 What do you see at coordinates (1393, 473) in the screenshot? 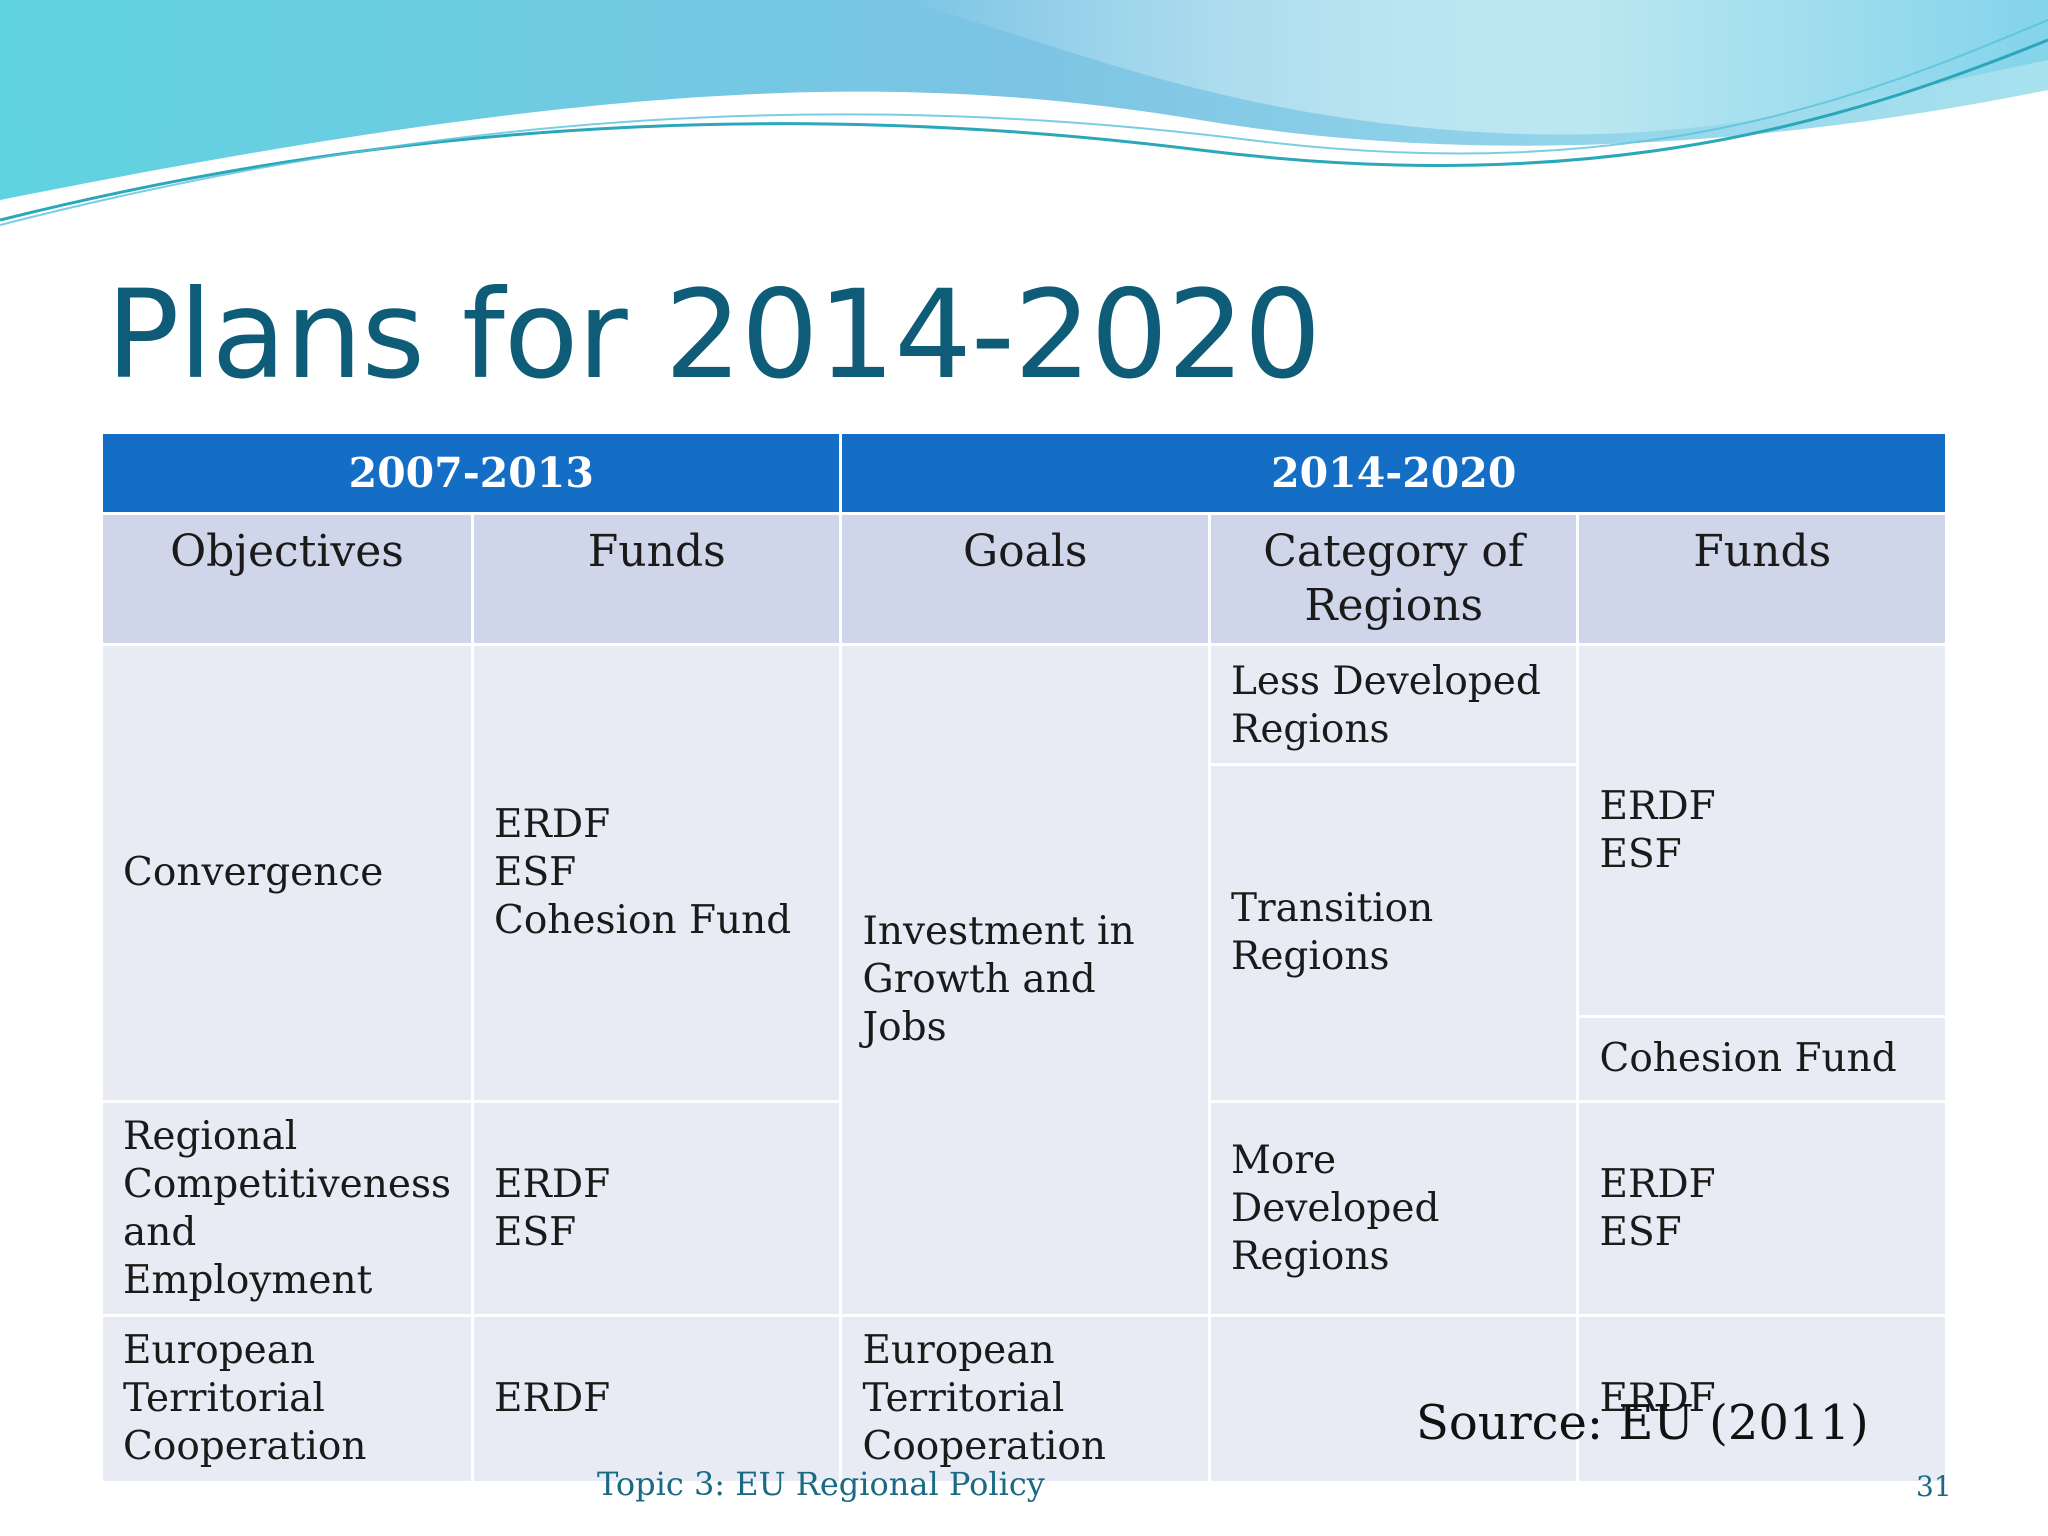
I see `header-period-2014-2020: 2014-2020` at bounding box center [1393, 473].